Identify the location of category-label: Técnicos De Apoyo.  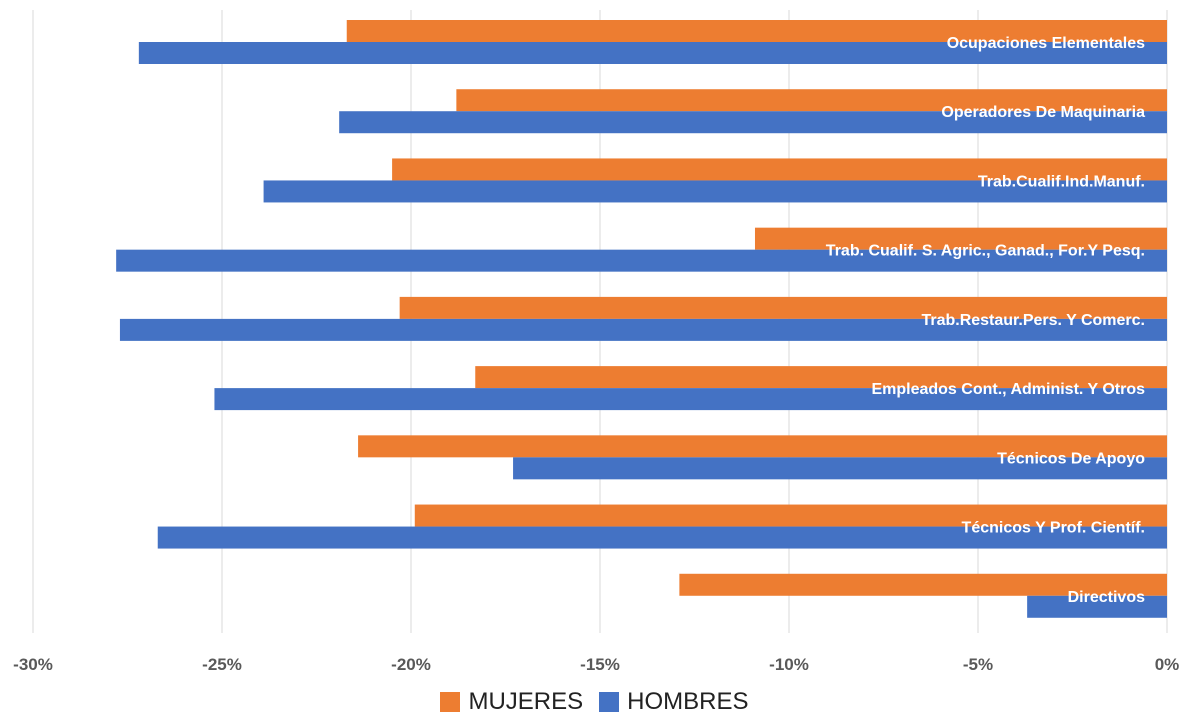
(1071, 458).